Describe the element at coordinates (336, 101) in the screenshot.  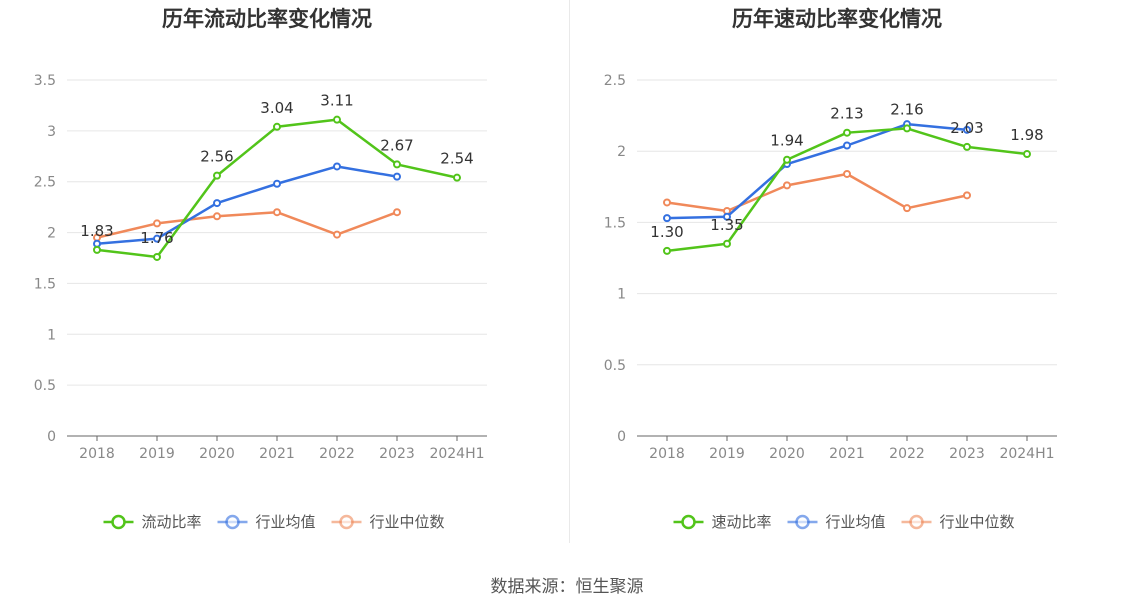
I see `data-label: 3.11` at that location.